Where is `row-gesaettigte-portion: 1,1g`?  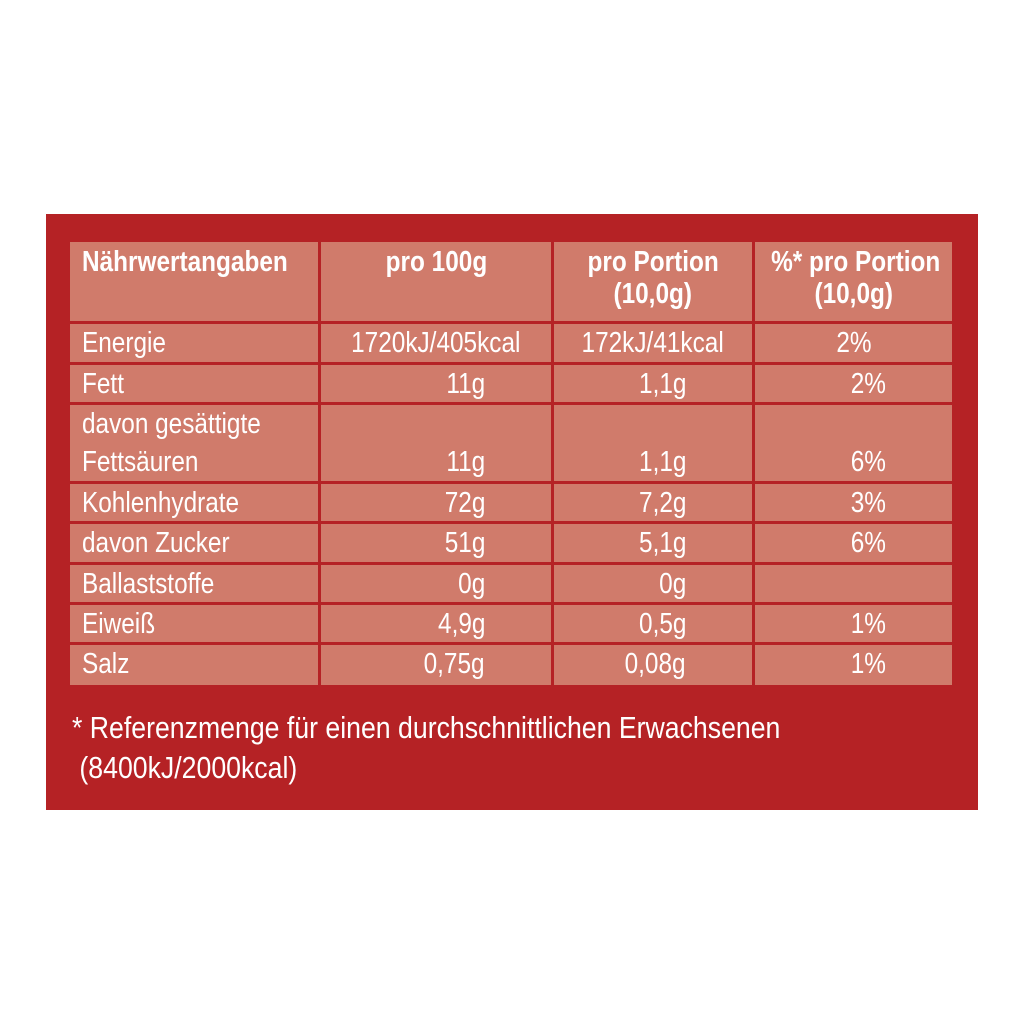
row-gesaettigte-portion: 1,1g is located at coordinates (653, 443).